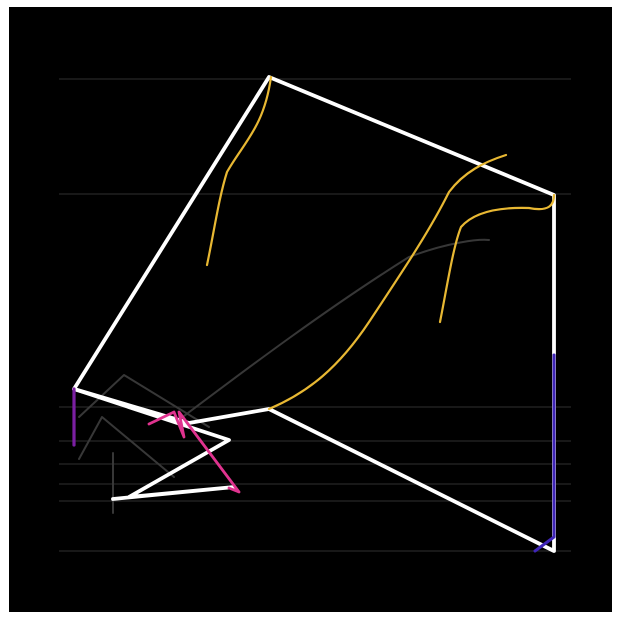 Image resolution: width=621 pixels, height=619 pixels. I want to click on magenta-zigzag, so click(194, 452).